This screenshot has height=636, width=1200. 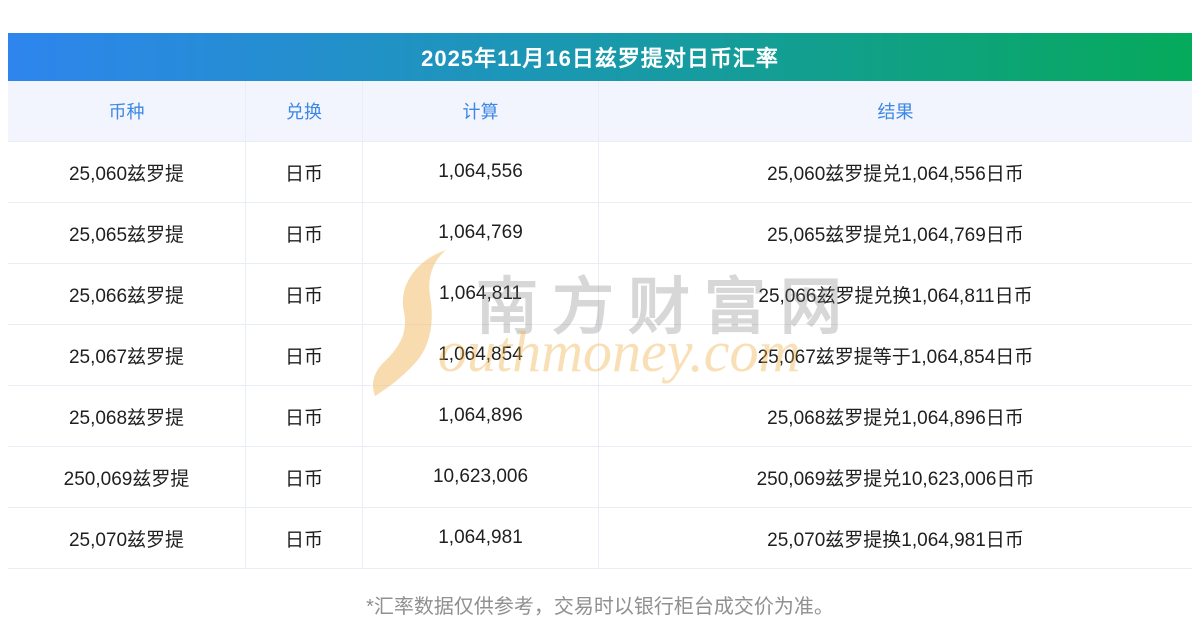 What do you see at coordinates (481, 538) in the screenshot?
I see `cell-calc: 1,064,981` at bounding box center [481, 538].